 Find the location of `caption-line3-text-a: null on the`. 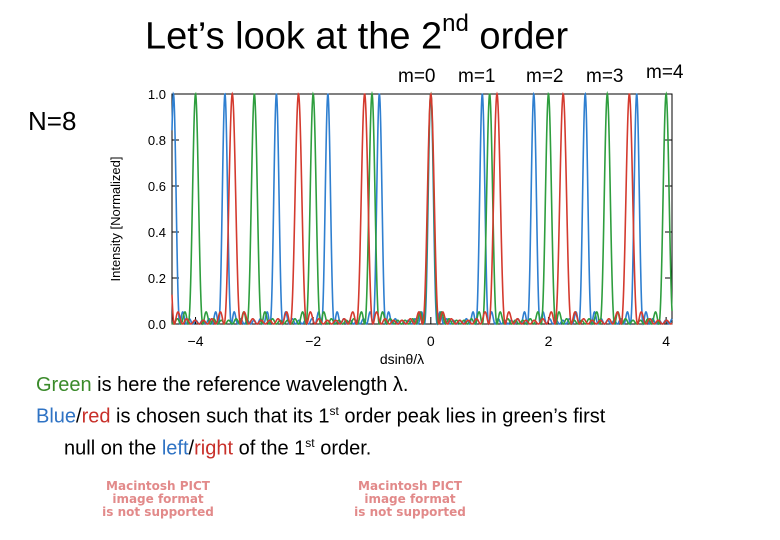

caption-line3-text-a: null on the is located at coordinates (113, 448).